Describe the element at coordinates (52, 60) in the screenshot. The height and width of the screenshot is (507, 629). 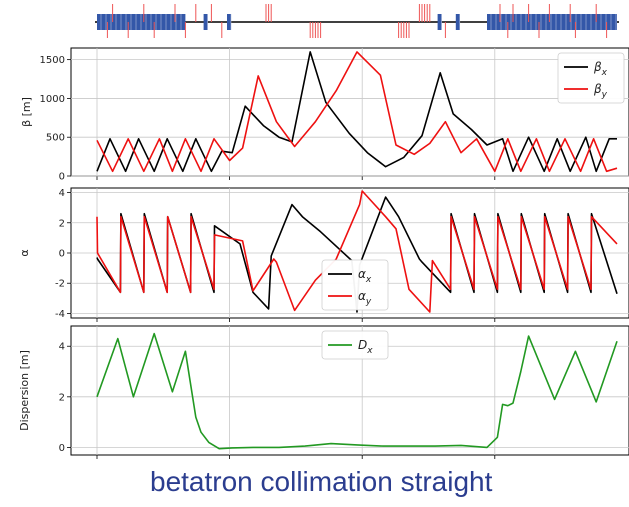
I see `y-tick-label: 1500` at that location.